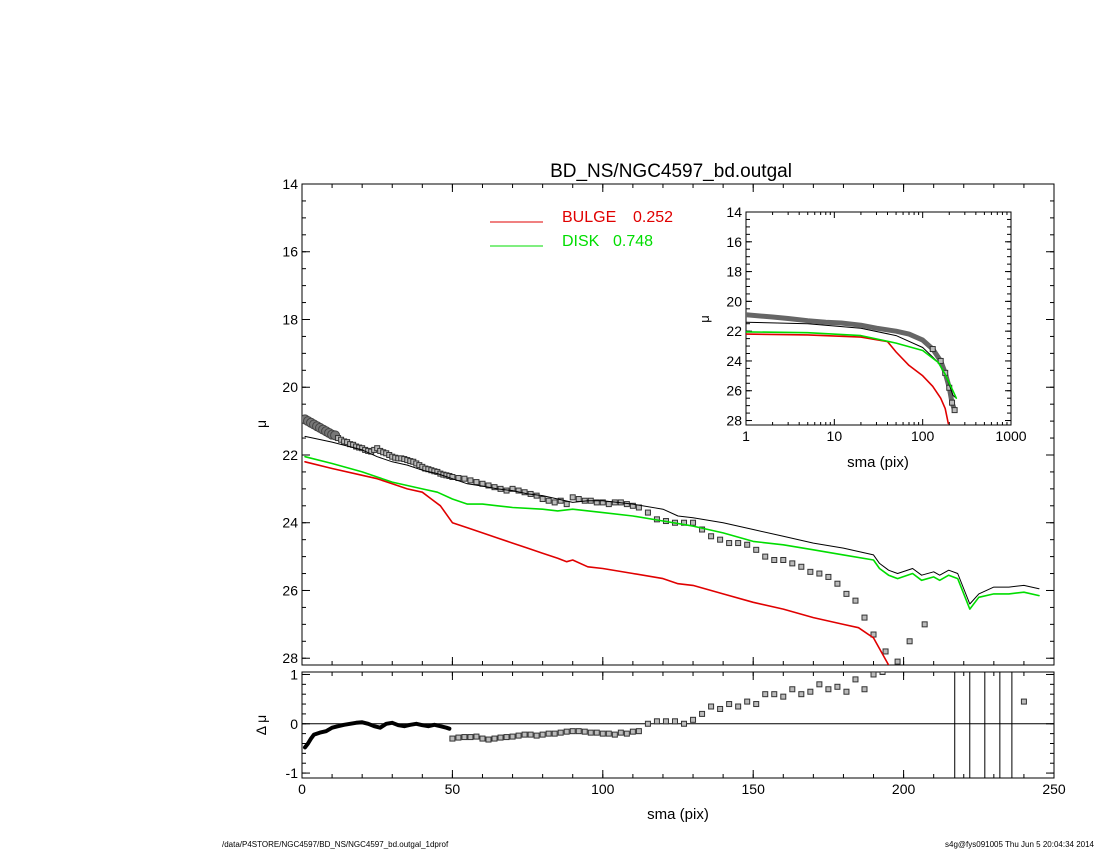 The height and width of the screenshot is (850, 1100). Describe the element at coordinates (678, 814) in the screenshot. I see `residual-x-axis-label: sma (pix)` at that location.